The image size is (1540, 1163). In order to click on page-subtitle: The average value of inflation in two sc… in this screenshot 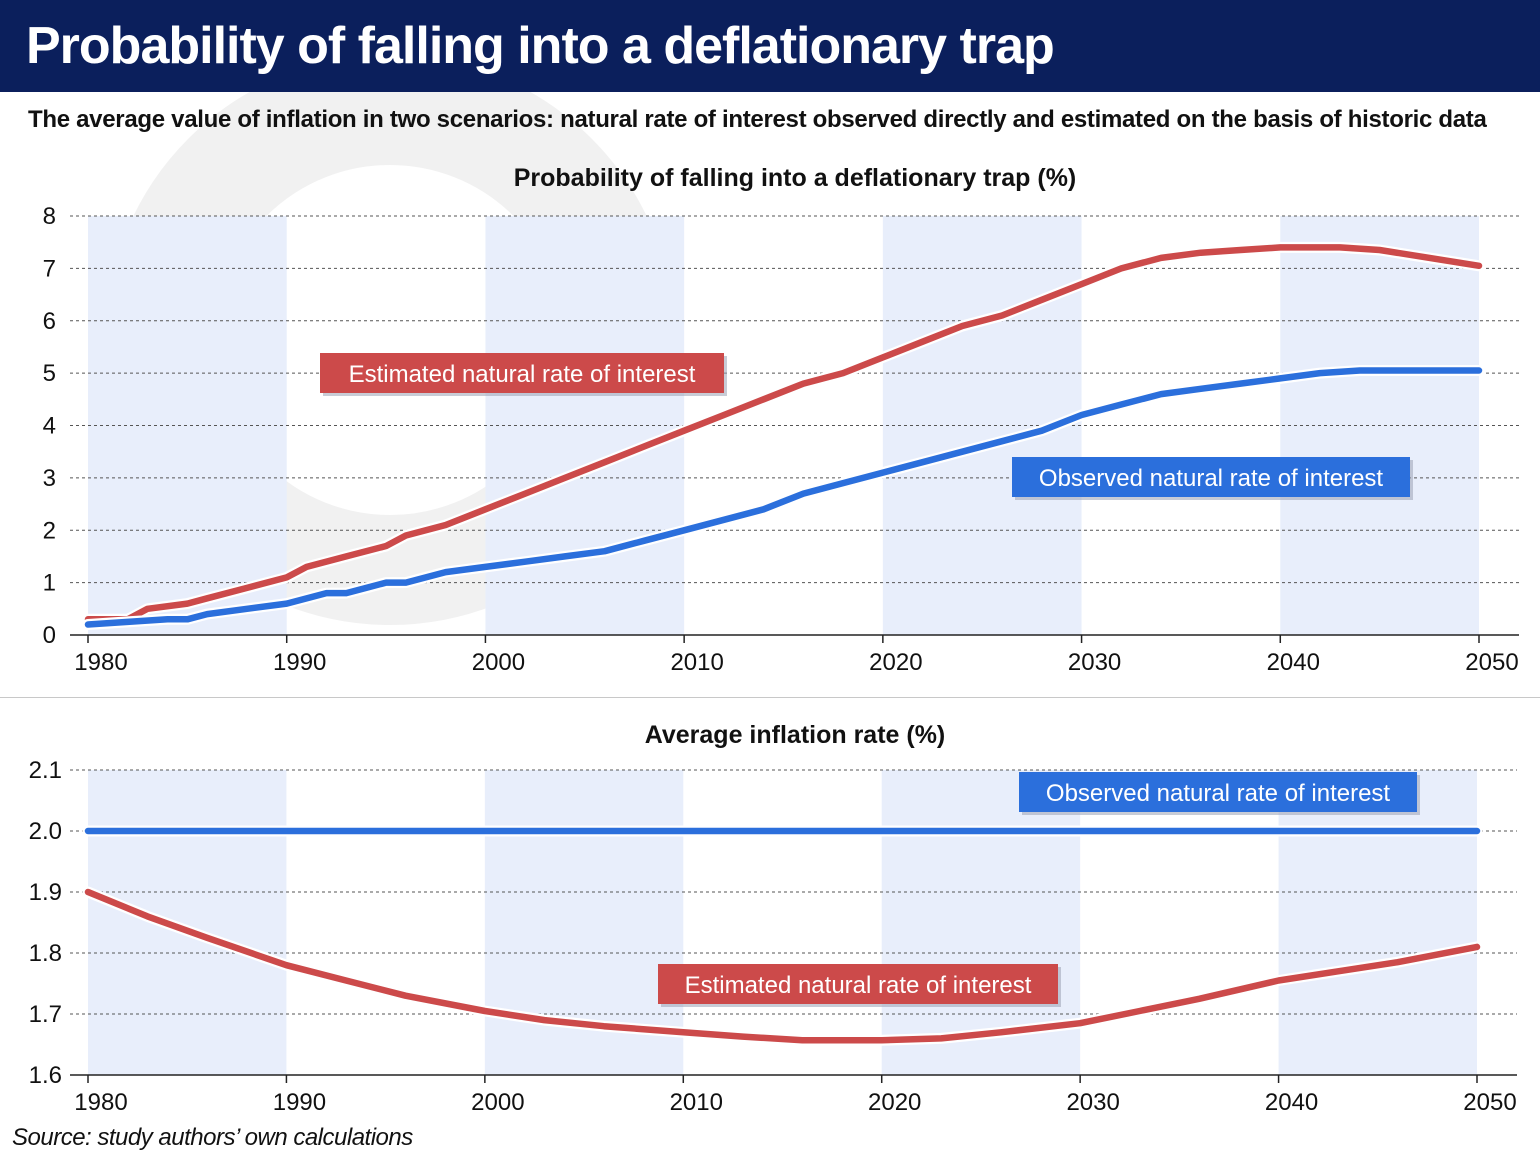, I will do `click(757, 119)`.